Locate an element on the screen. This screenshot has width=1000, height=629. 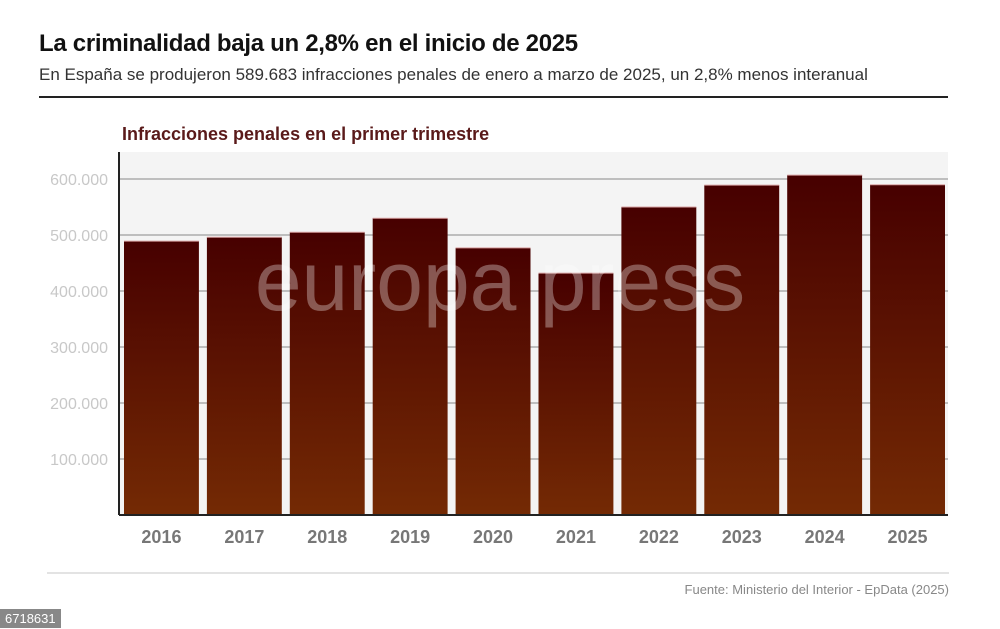
footer-divider is located at coordinates (498, 573).